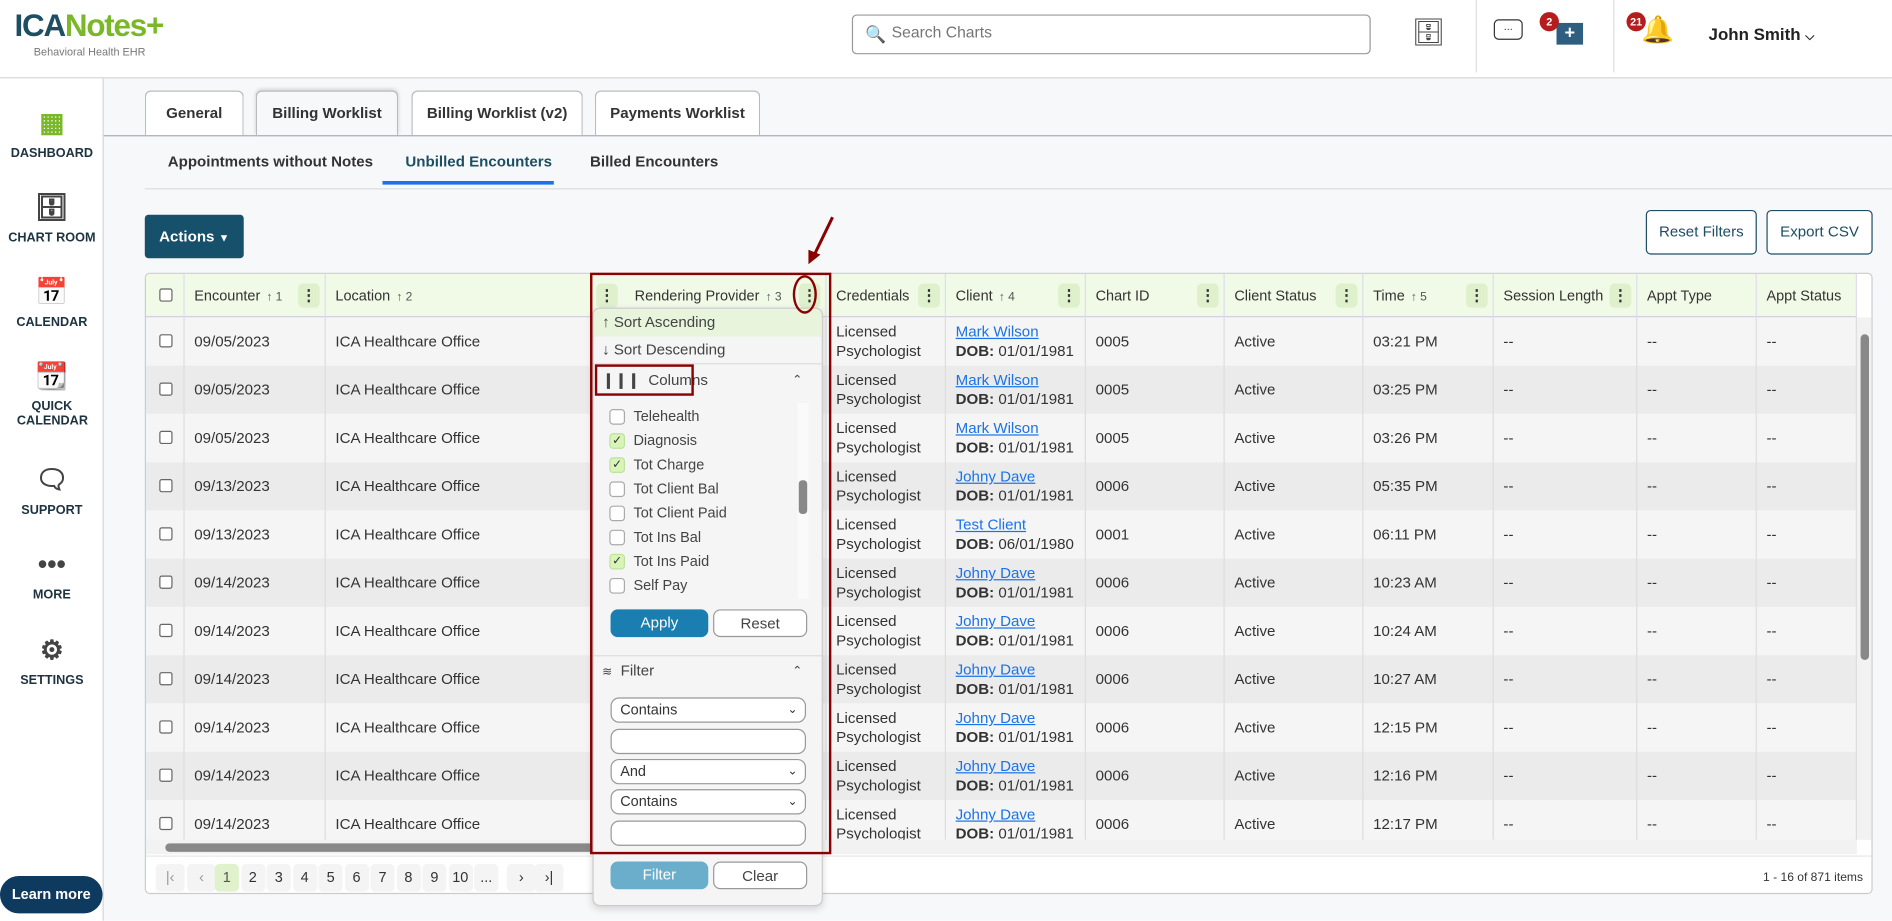 The width and height of the screenshot is (1892, 921). I want to click on tab-general: General, so click(194, 113).